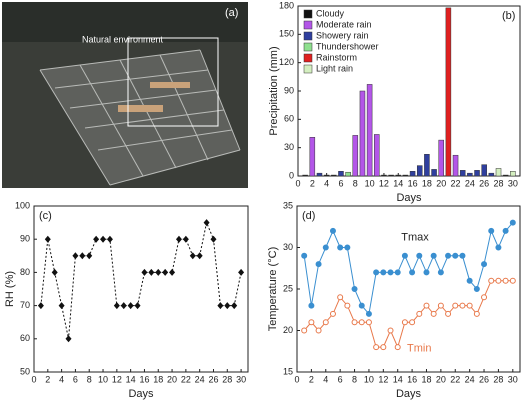 This screenshot has width=524, height=404. Describe the element at coordinates (342, 35) in the screenshot. I see `legend-label: Showery rain` at that location.